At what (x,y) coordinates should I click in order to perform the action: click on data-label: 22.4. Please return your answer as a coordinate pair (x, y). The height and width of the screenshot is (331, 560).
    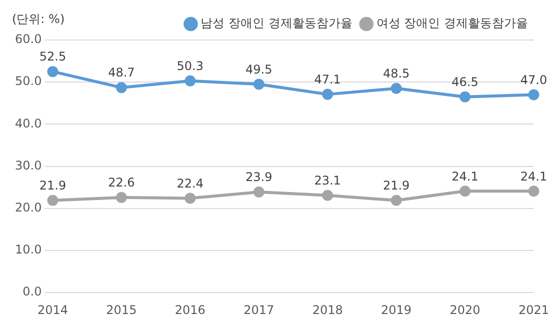
    Looking at the image, I should click on (190, 183).